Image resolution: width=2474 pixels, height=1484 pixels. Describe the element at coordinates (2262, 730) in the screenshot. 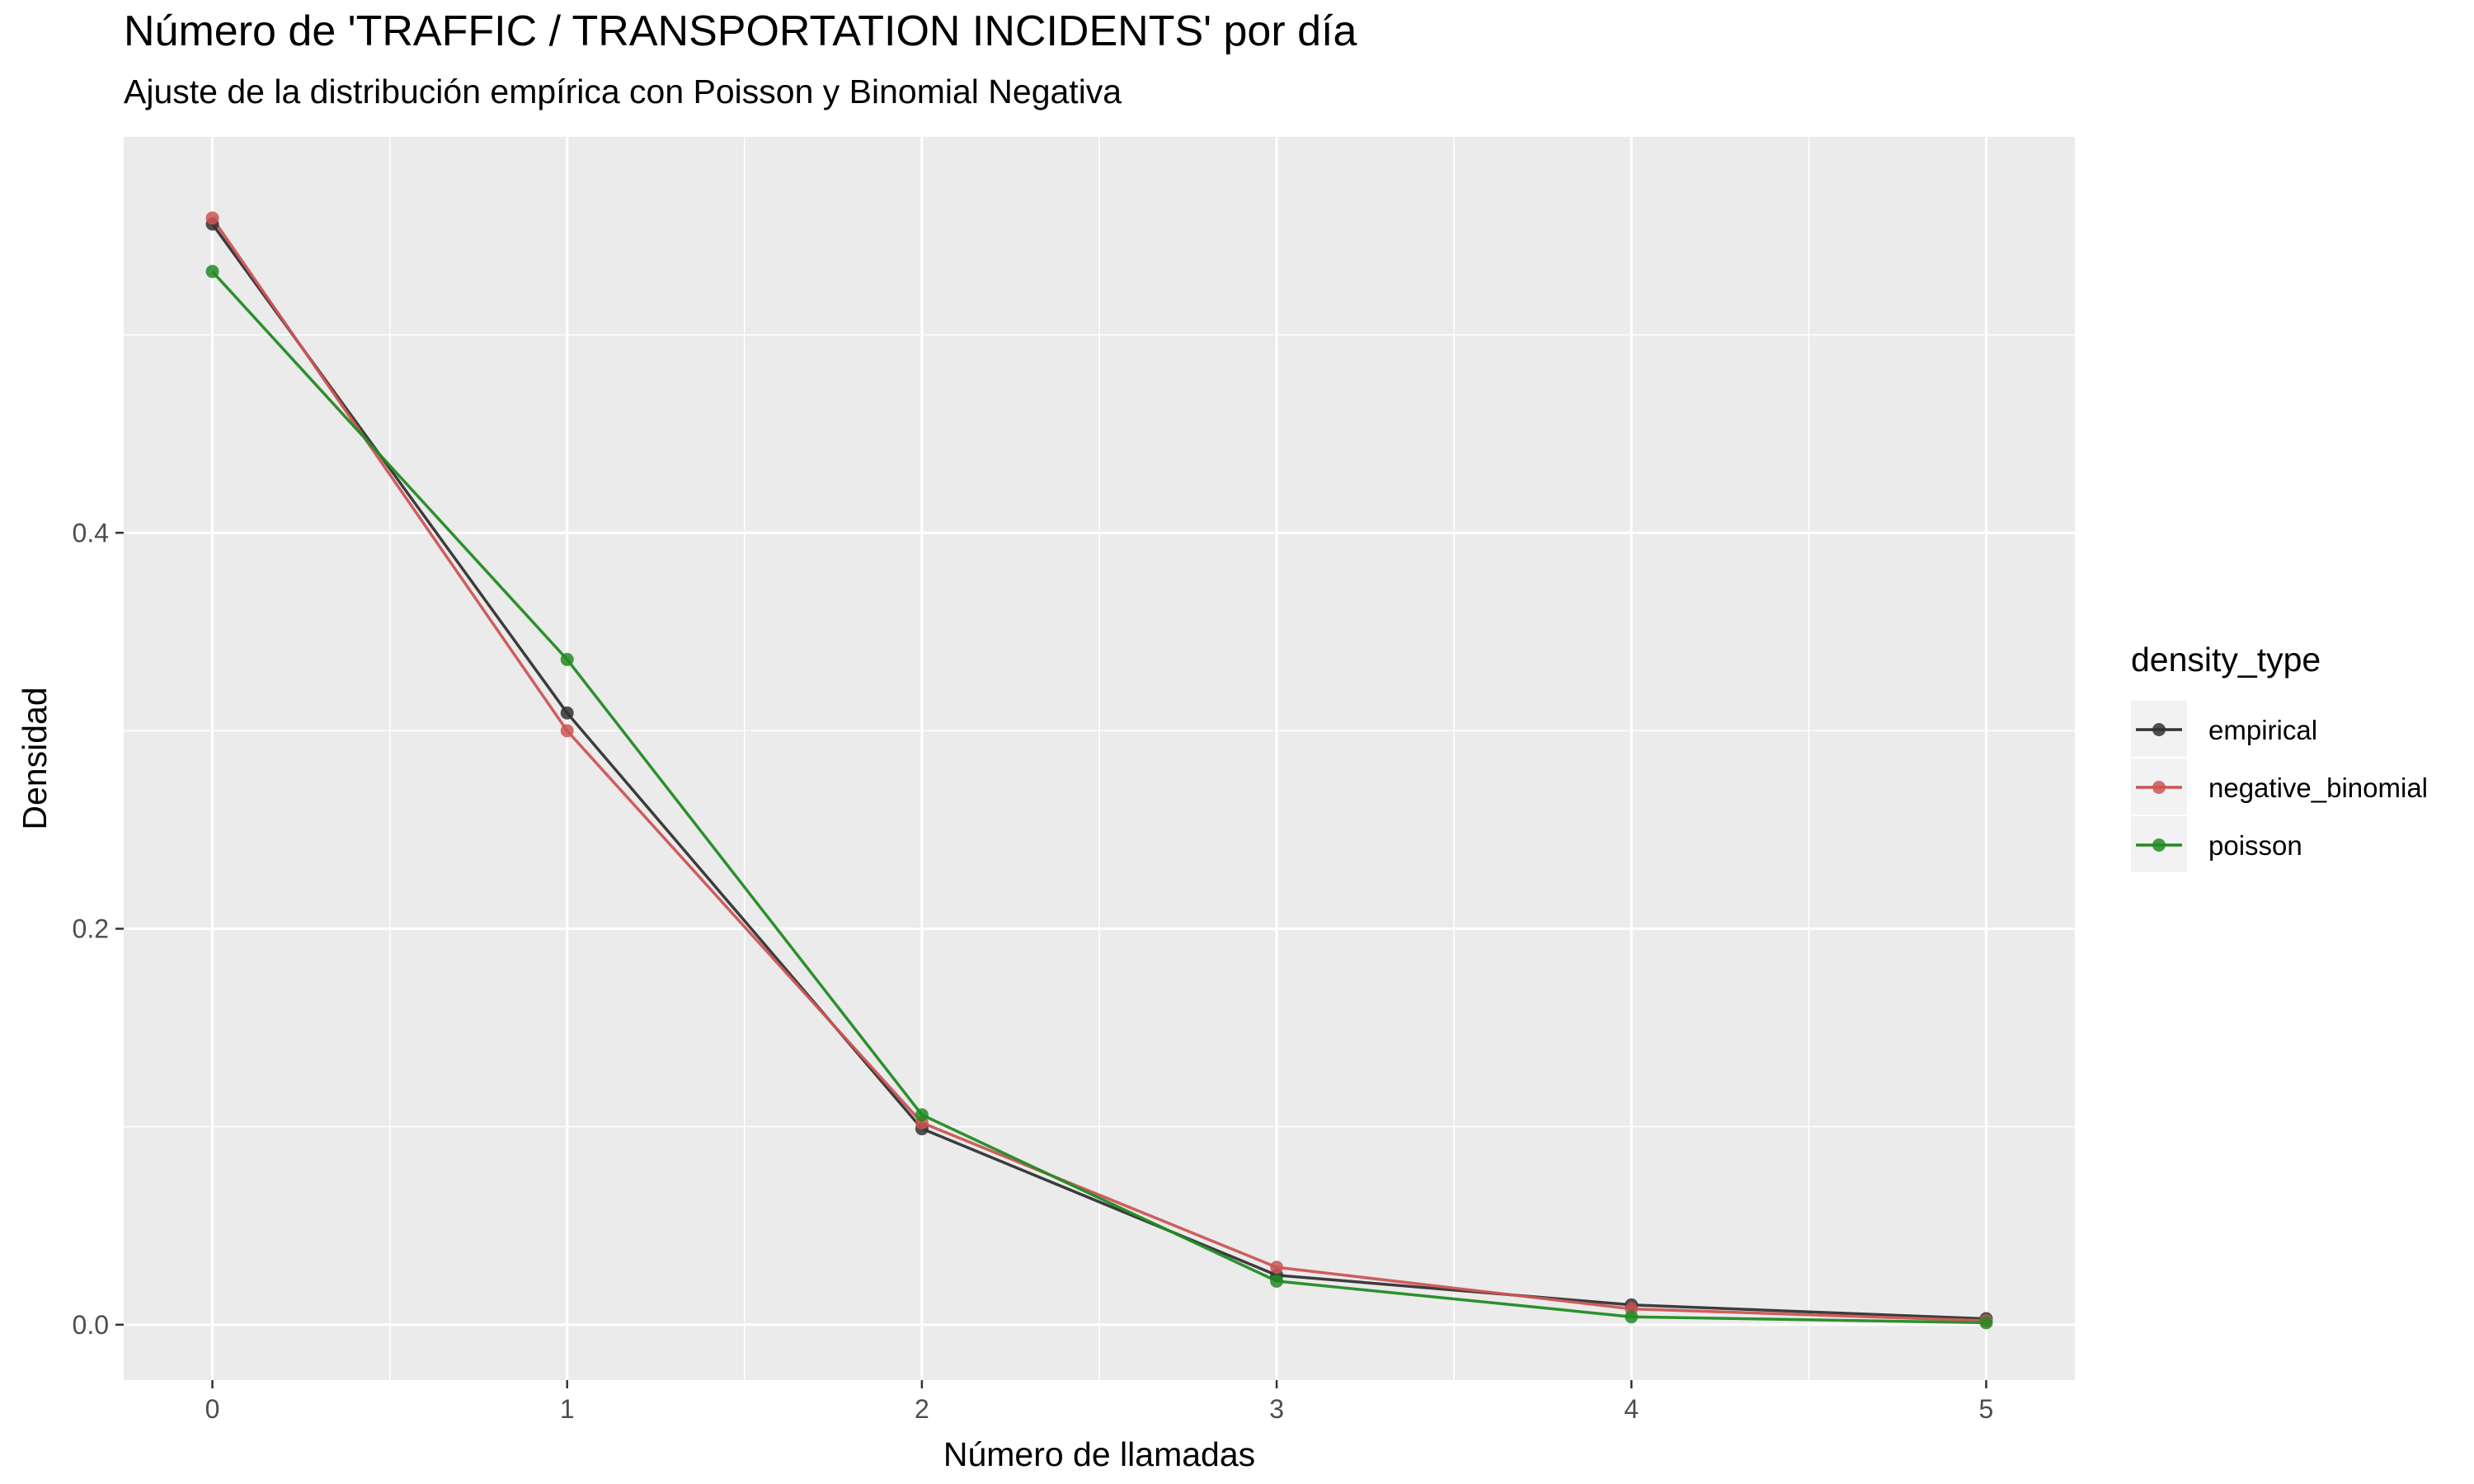

I see `legend-label-empirical: empirical` at that location.